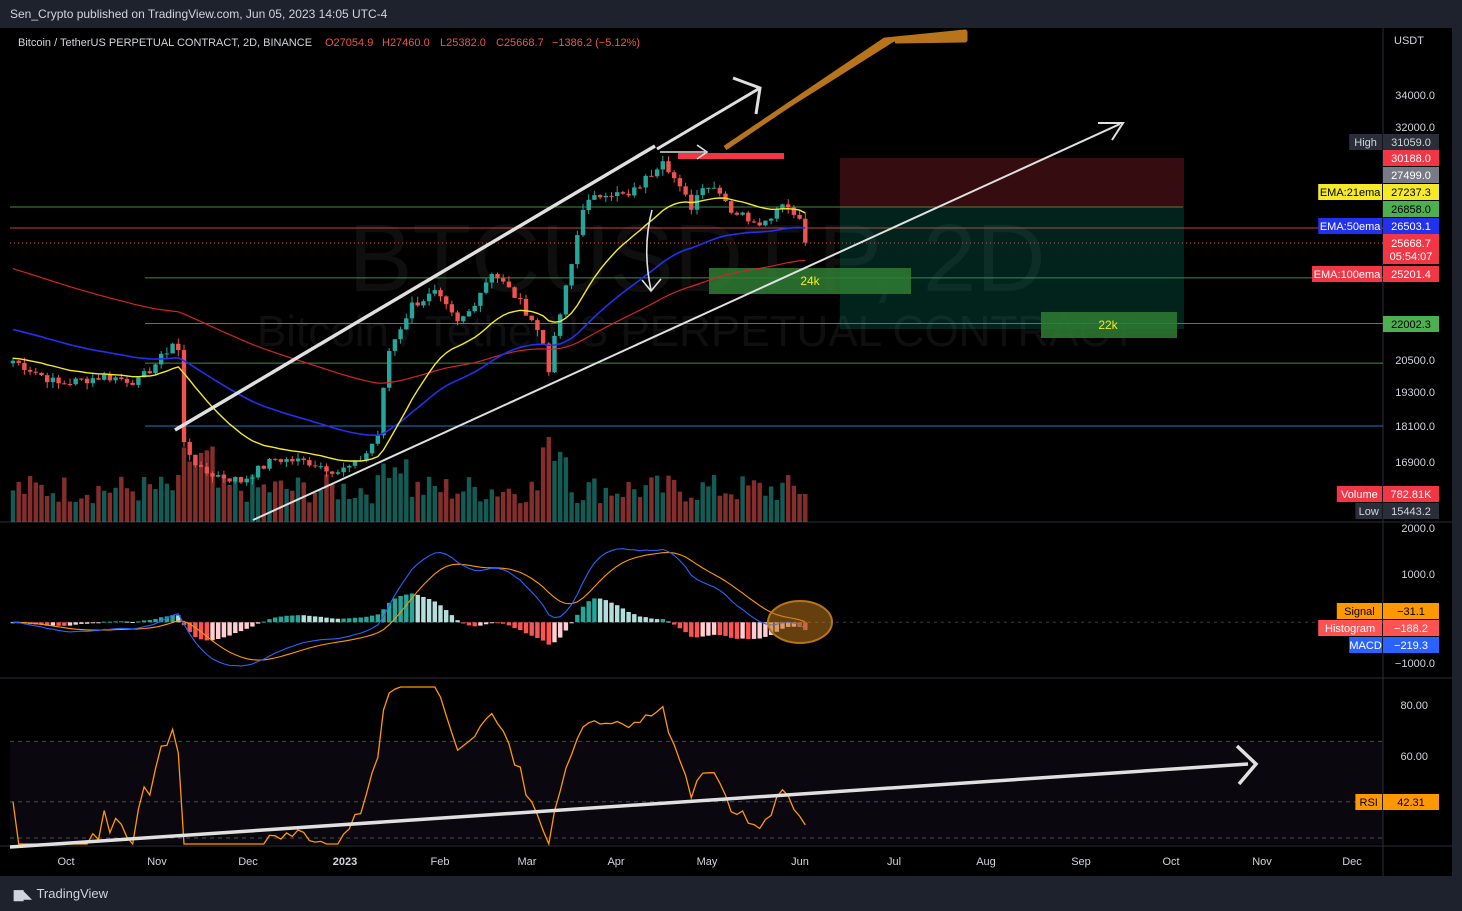  I want to click on low-label-name: Low, so click(1369, 512).